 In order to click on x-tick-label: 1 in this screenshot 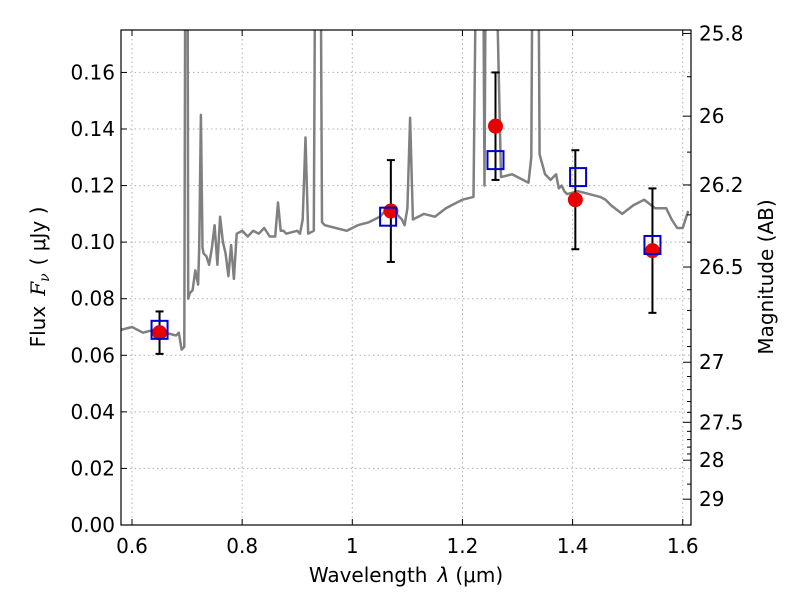, I will do `click(352, 546)`.